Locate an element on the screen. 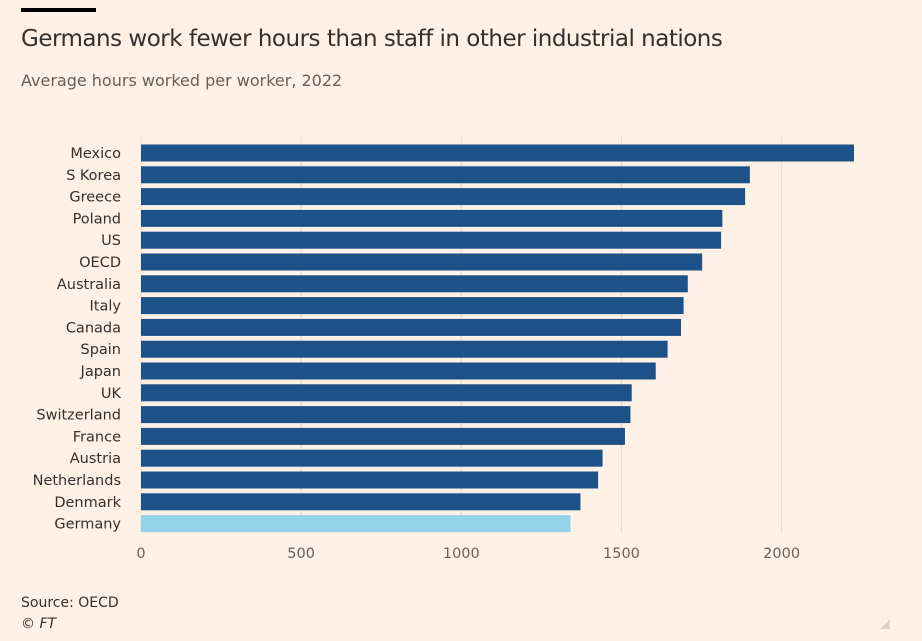 The width and height of the screenshot is (922, 641). category-label: Denmark is located at coordinates (87, 503).